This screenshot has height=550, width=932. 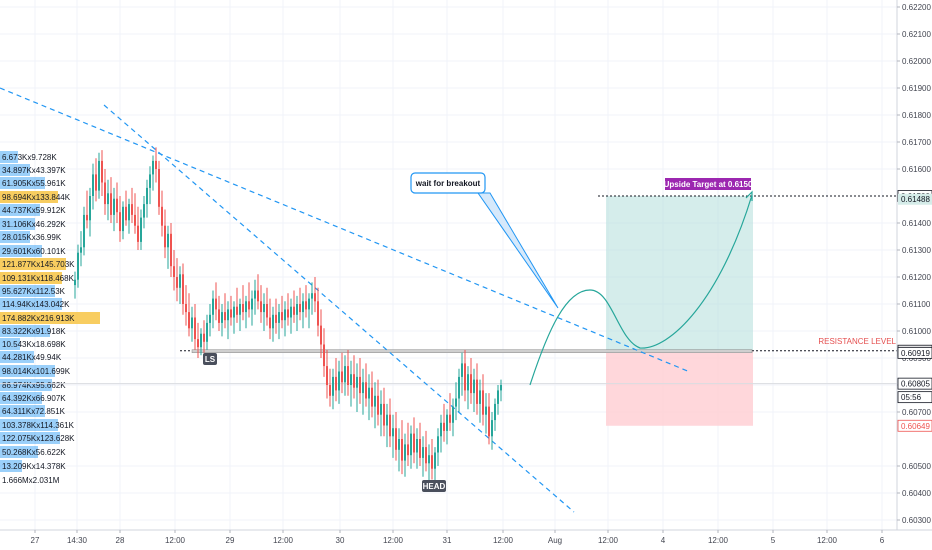 What do you see at coordinates (466, 540) in the screenshot?
I see `x-axis-bg` at bounding box center [466, 540].